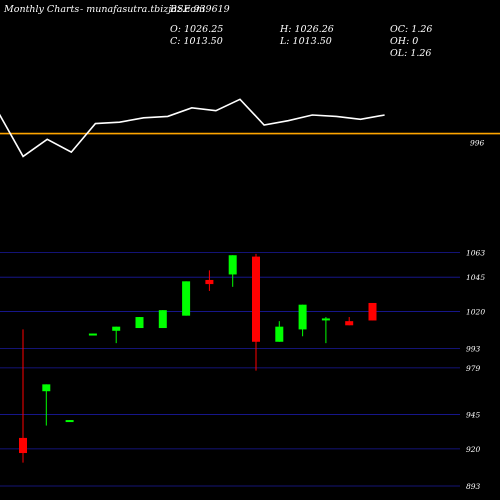 Image resolution: width=500 pixels, height=500 pixels. I want to click on y-tick-label: 945, so click(473, 415).